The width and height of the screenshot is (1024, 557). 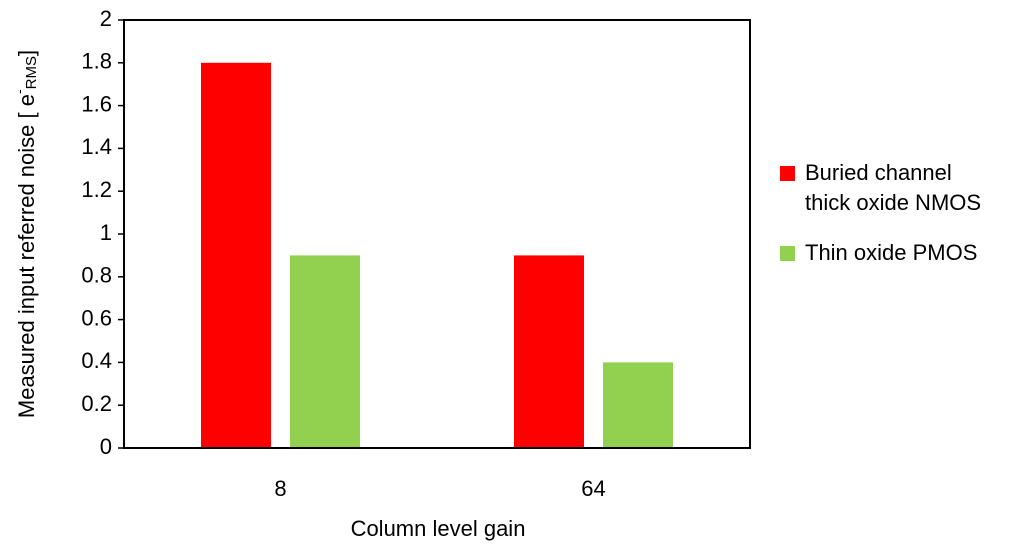 I want to click on y-axis-title: Measured input referred noise [ e-RMS], so click(x=25, y=234).